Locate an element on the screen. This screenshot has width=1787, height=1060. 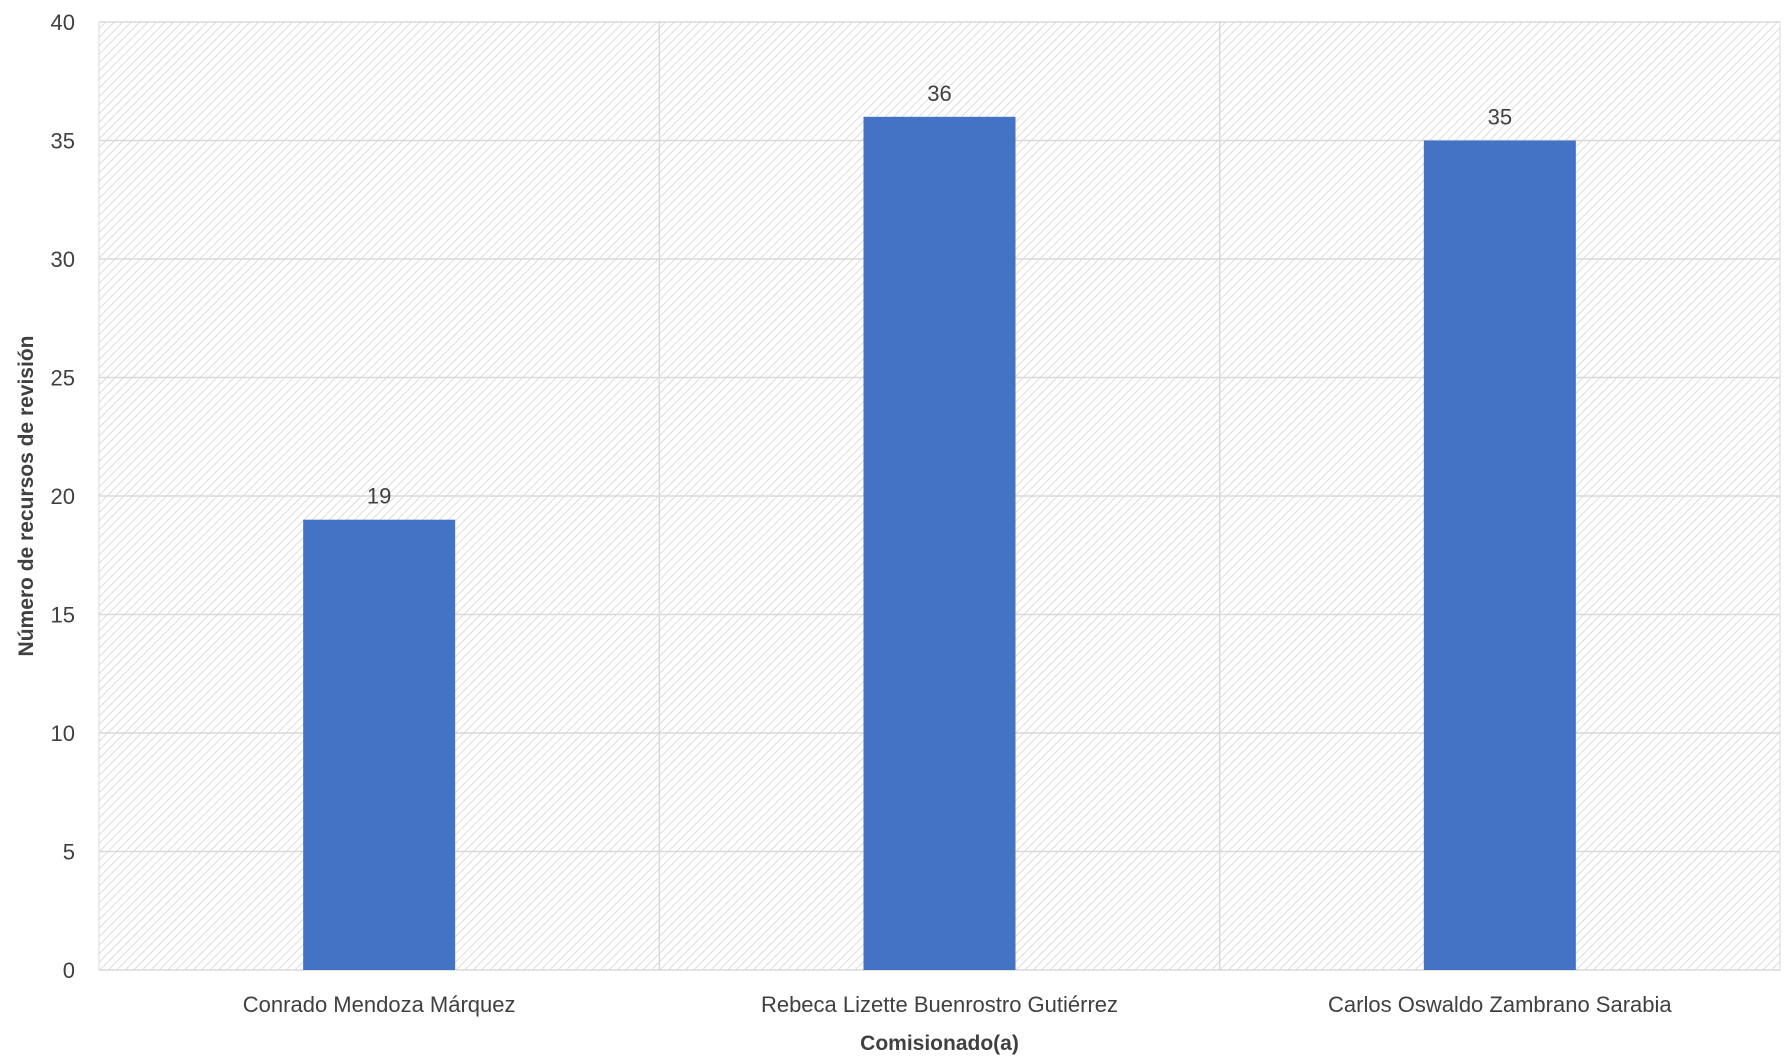
bar-value-label: 35 is located at coordinates (1500, 117).